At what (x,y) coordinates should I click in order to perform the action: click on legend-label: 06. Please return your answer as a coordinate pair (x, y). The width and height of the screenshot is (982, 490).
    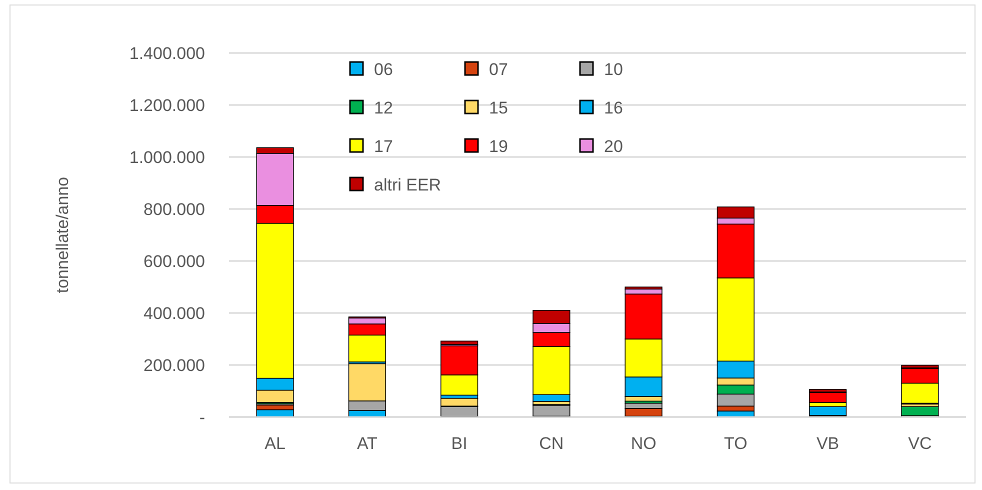
    Looking at the image, I should click on (383, 69).